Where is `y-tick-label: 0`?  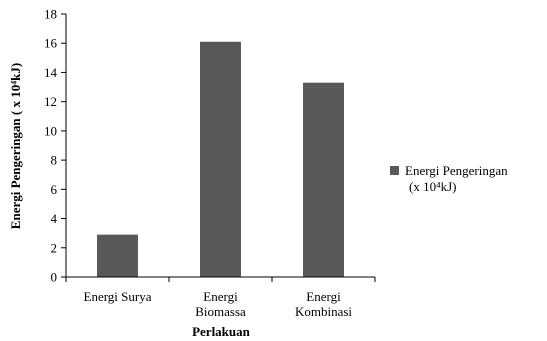 y-tick-label: 0 is located at coordinates (54, 277).